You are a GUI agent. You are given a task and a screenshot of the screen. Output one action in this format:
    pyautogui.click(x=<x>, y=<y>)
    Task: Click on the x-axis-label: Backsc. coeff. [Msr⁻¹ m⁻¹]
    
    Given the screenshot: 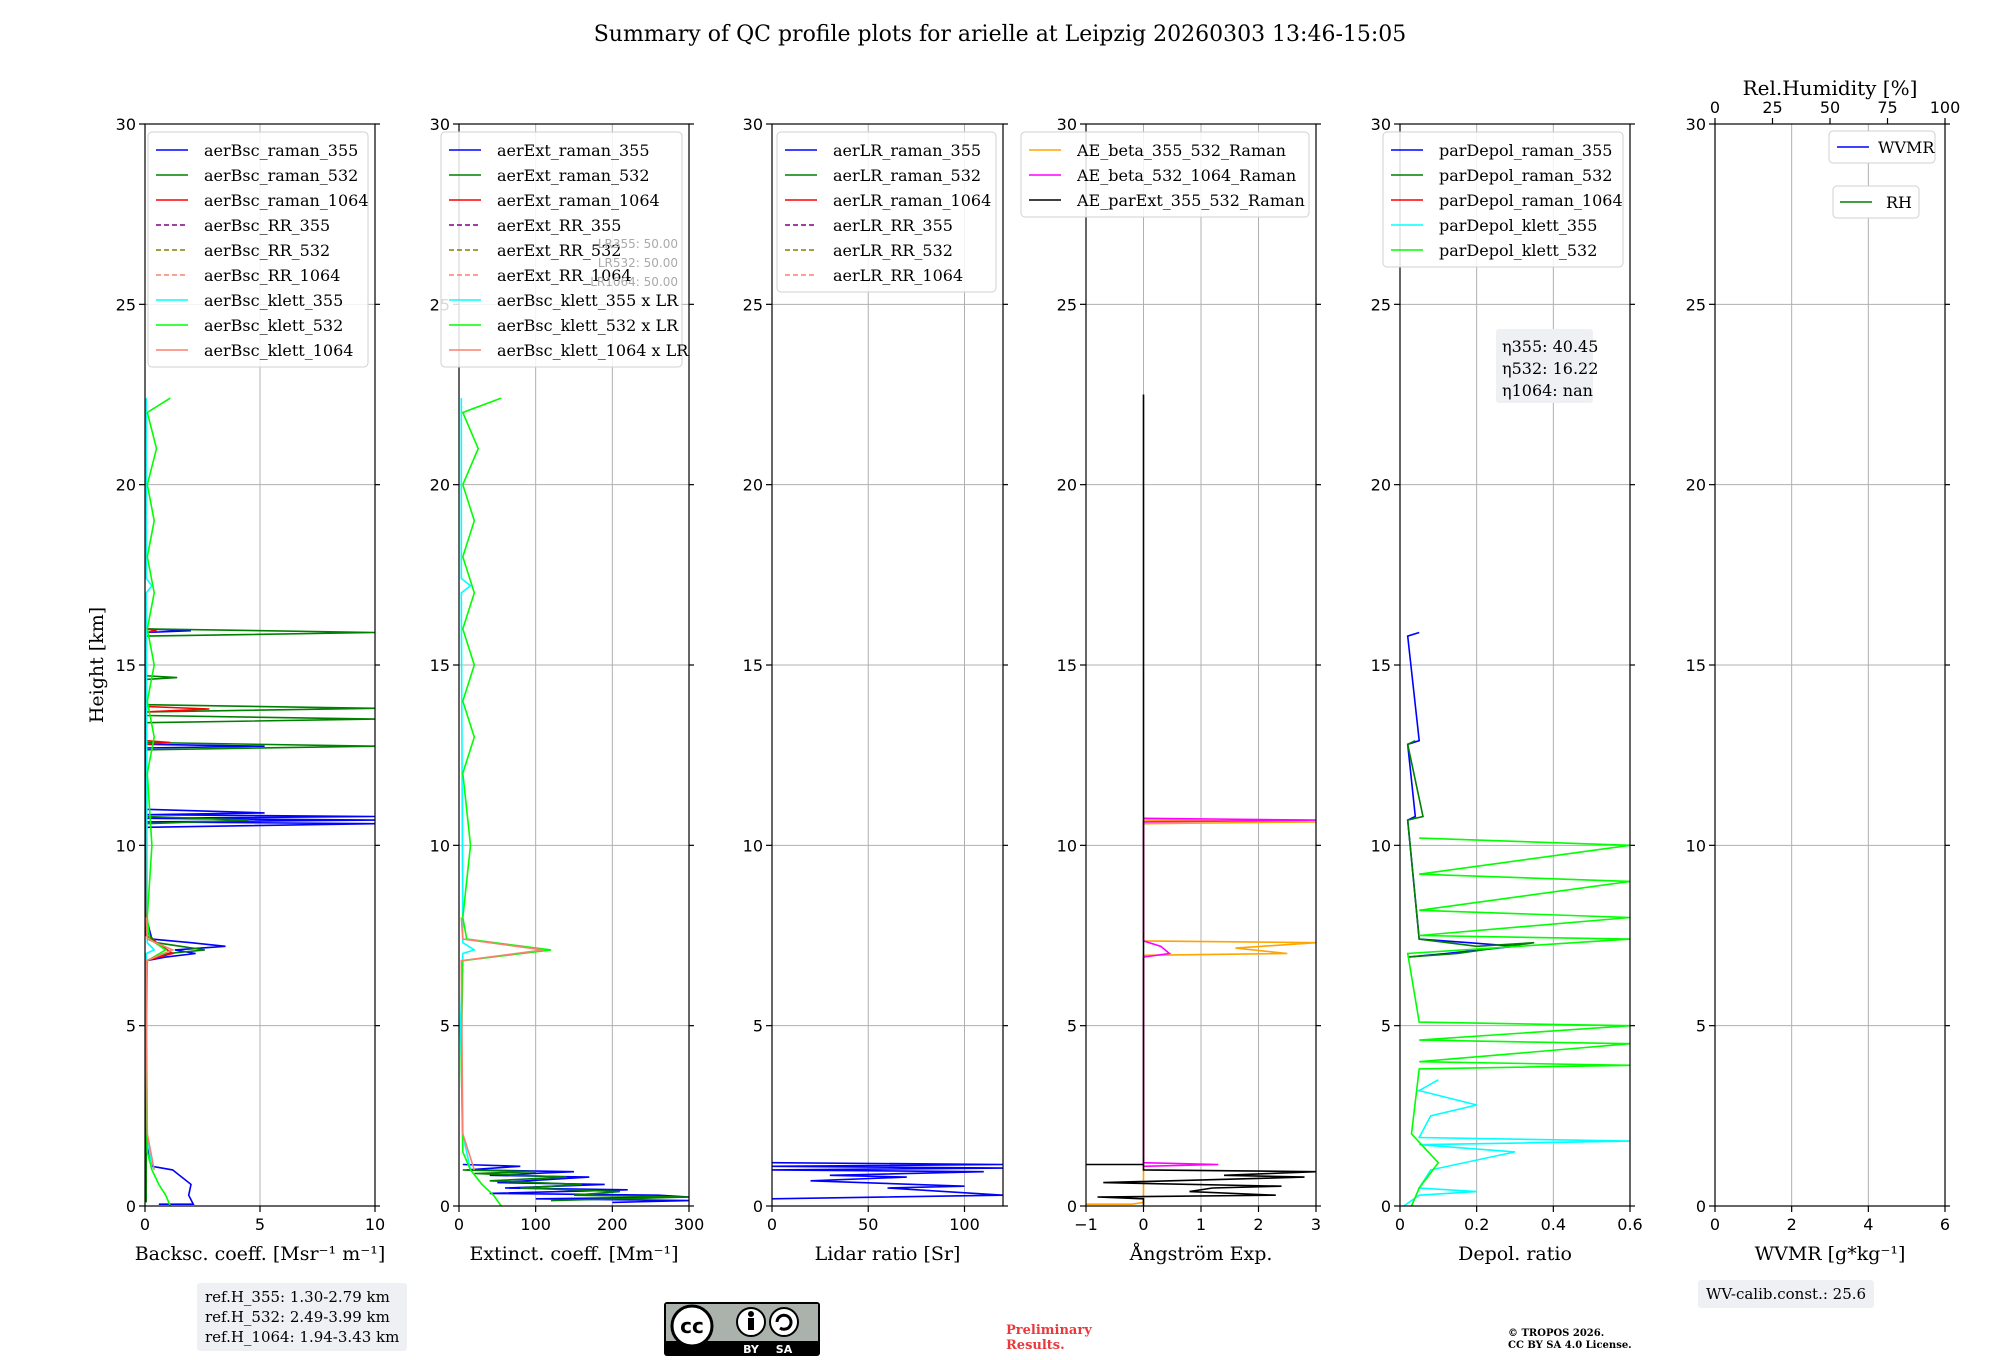 What is the action you would take?
    pyautogui.click(x=260, y=1254)
    